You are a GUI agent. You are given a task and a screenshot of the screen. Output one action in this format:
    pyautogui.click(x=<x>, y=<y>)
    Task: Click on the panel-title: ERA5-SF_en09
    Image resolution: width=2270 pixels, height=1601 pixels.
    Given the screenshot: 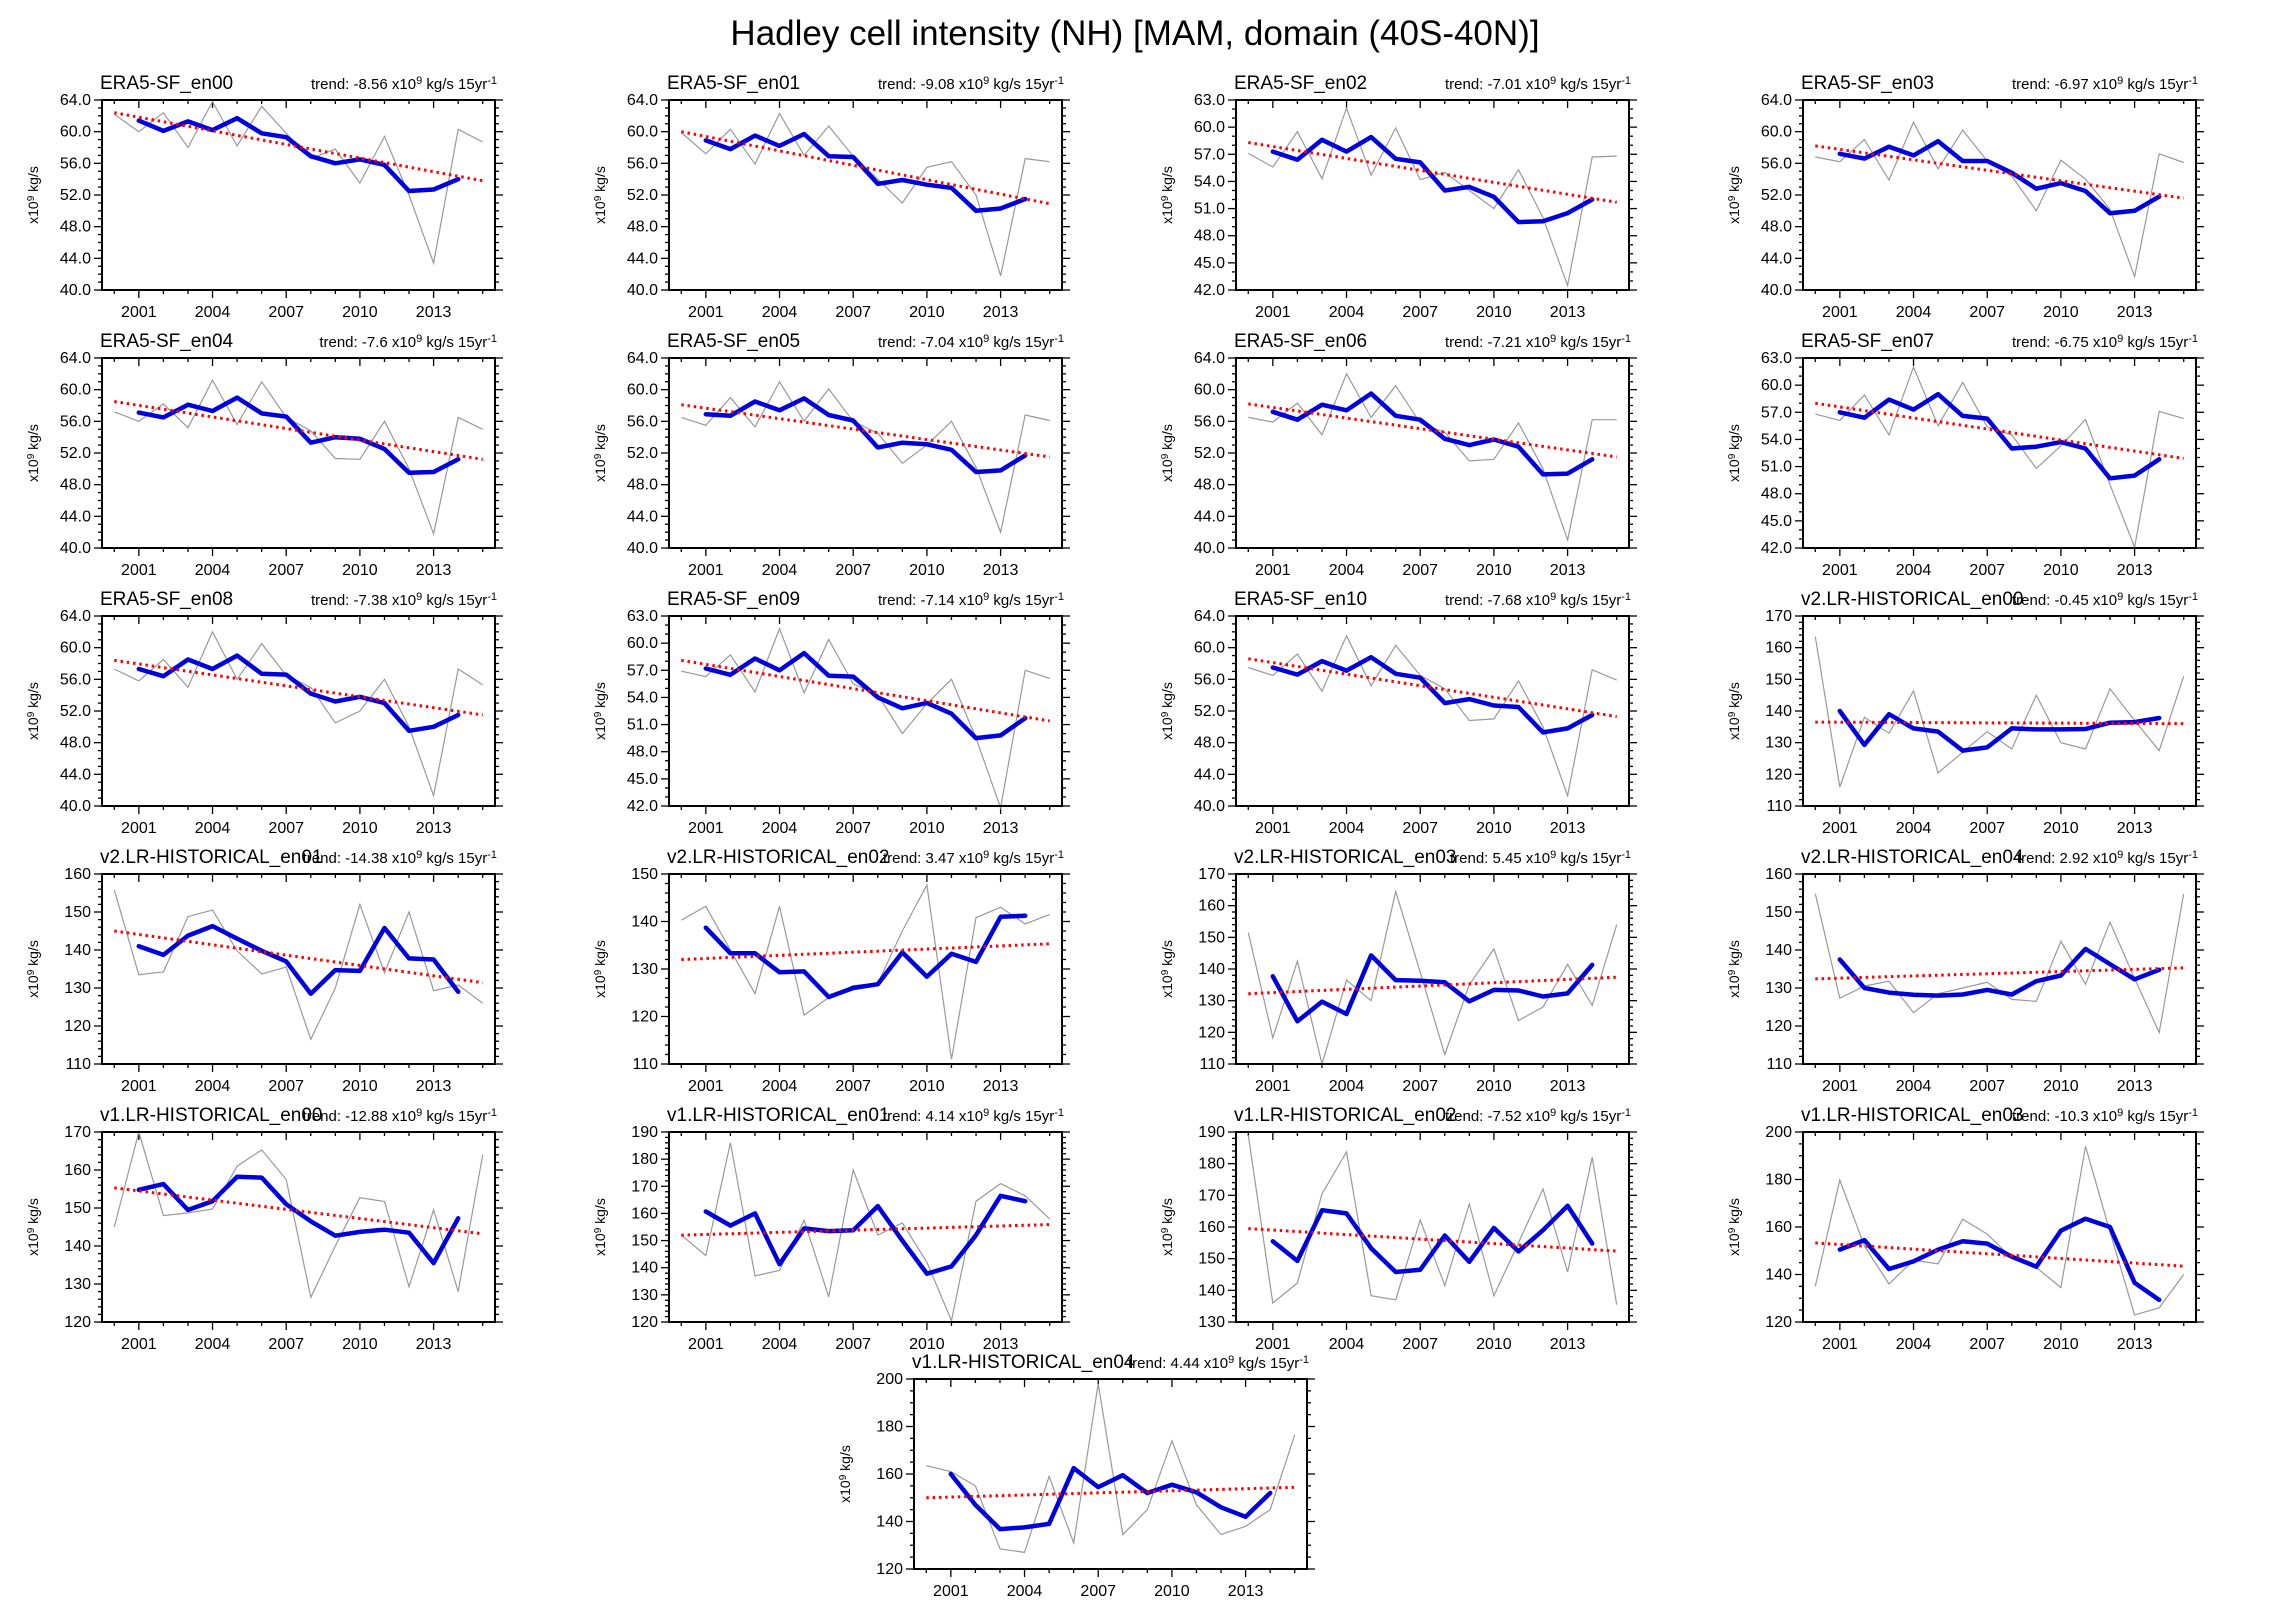 What is the action you would take?
    pyautogui.click(x=733, y=599)
    